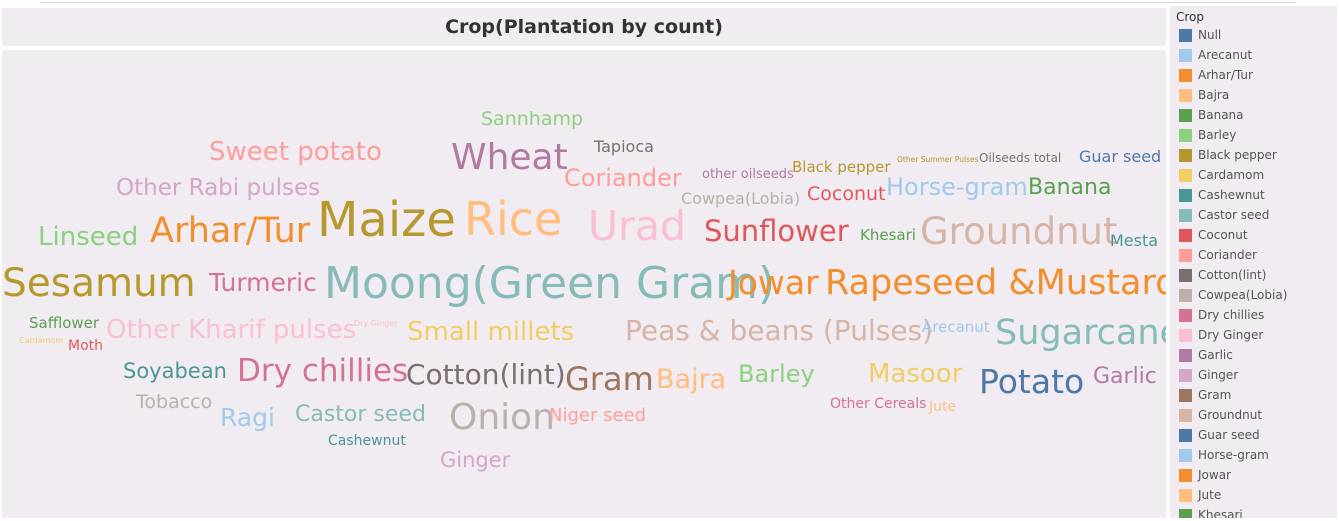  I want to click on word-cloud-word: Mesta, so click(1134, 240).